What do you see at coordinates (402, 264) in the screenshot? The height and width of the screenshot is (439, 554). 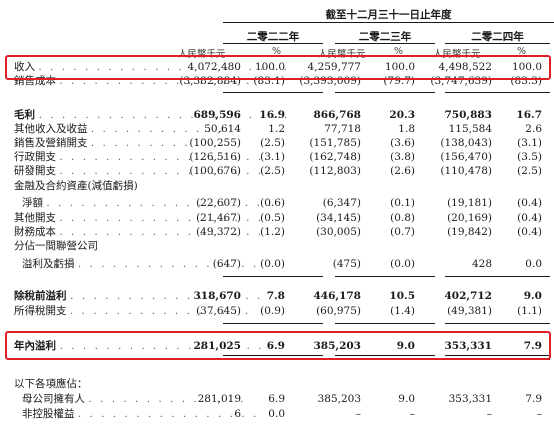 I see `cell: (0.0)` at bounding box center [402, 264].